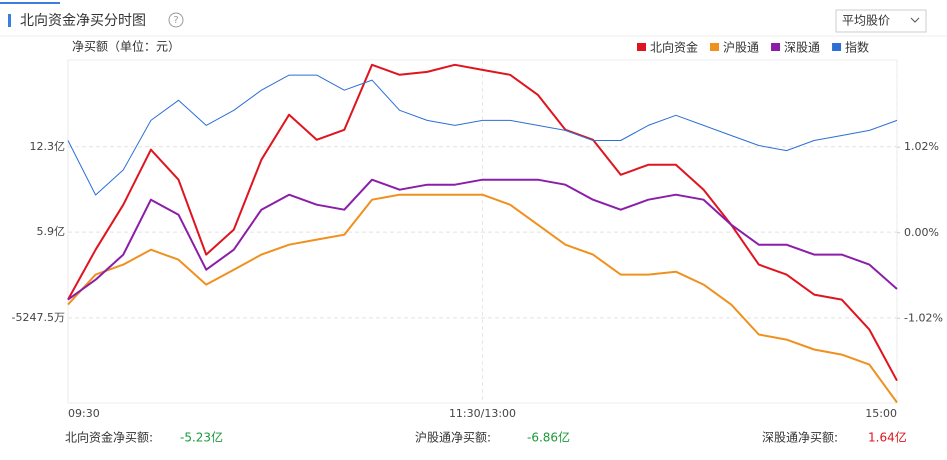  What do you see at coordinates (83, 21) in the screenshot?
I see `header-title: 北向资金净买分时图` at bounding box center [83, 21].